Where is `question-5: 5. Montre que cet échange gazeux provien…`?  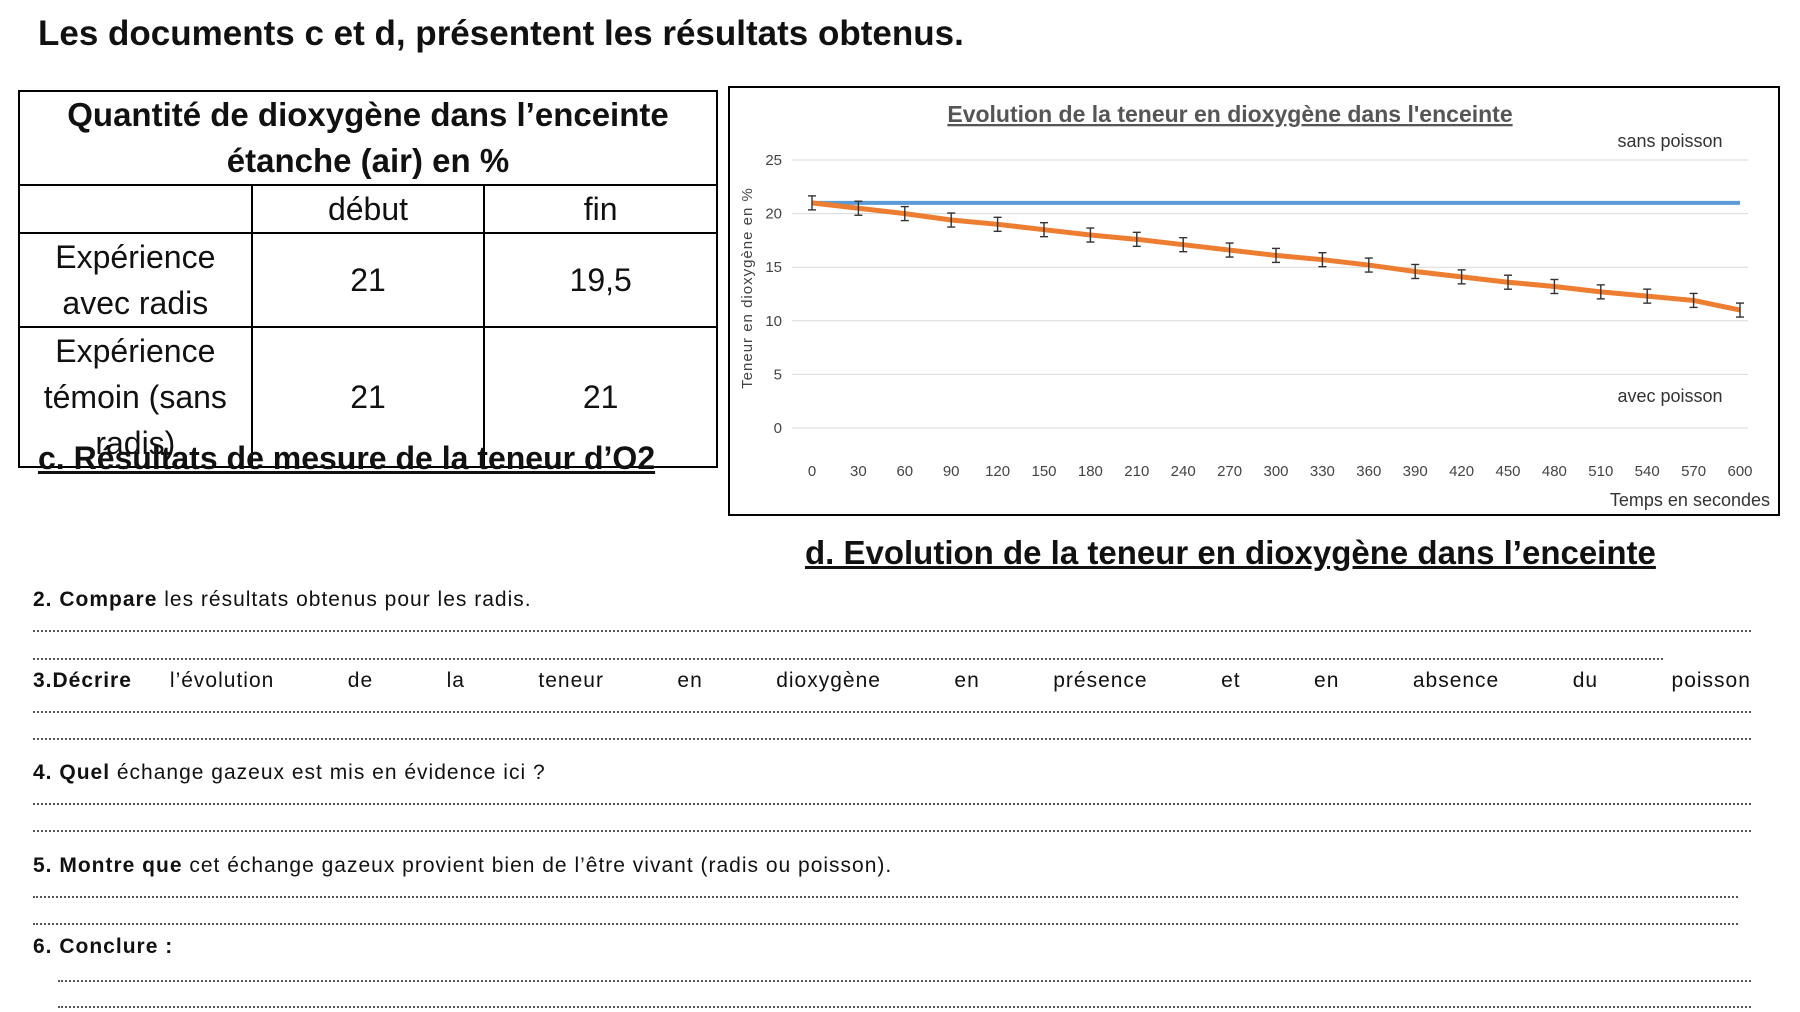 question-5: 5. Montre que cet échange gazeux provien… is located at coordinates (462, 866).